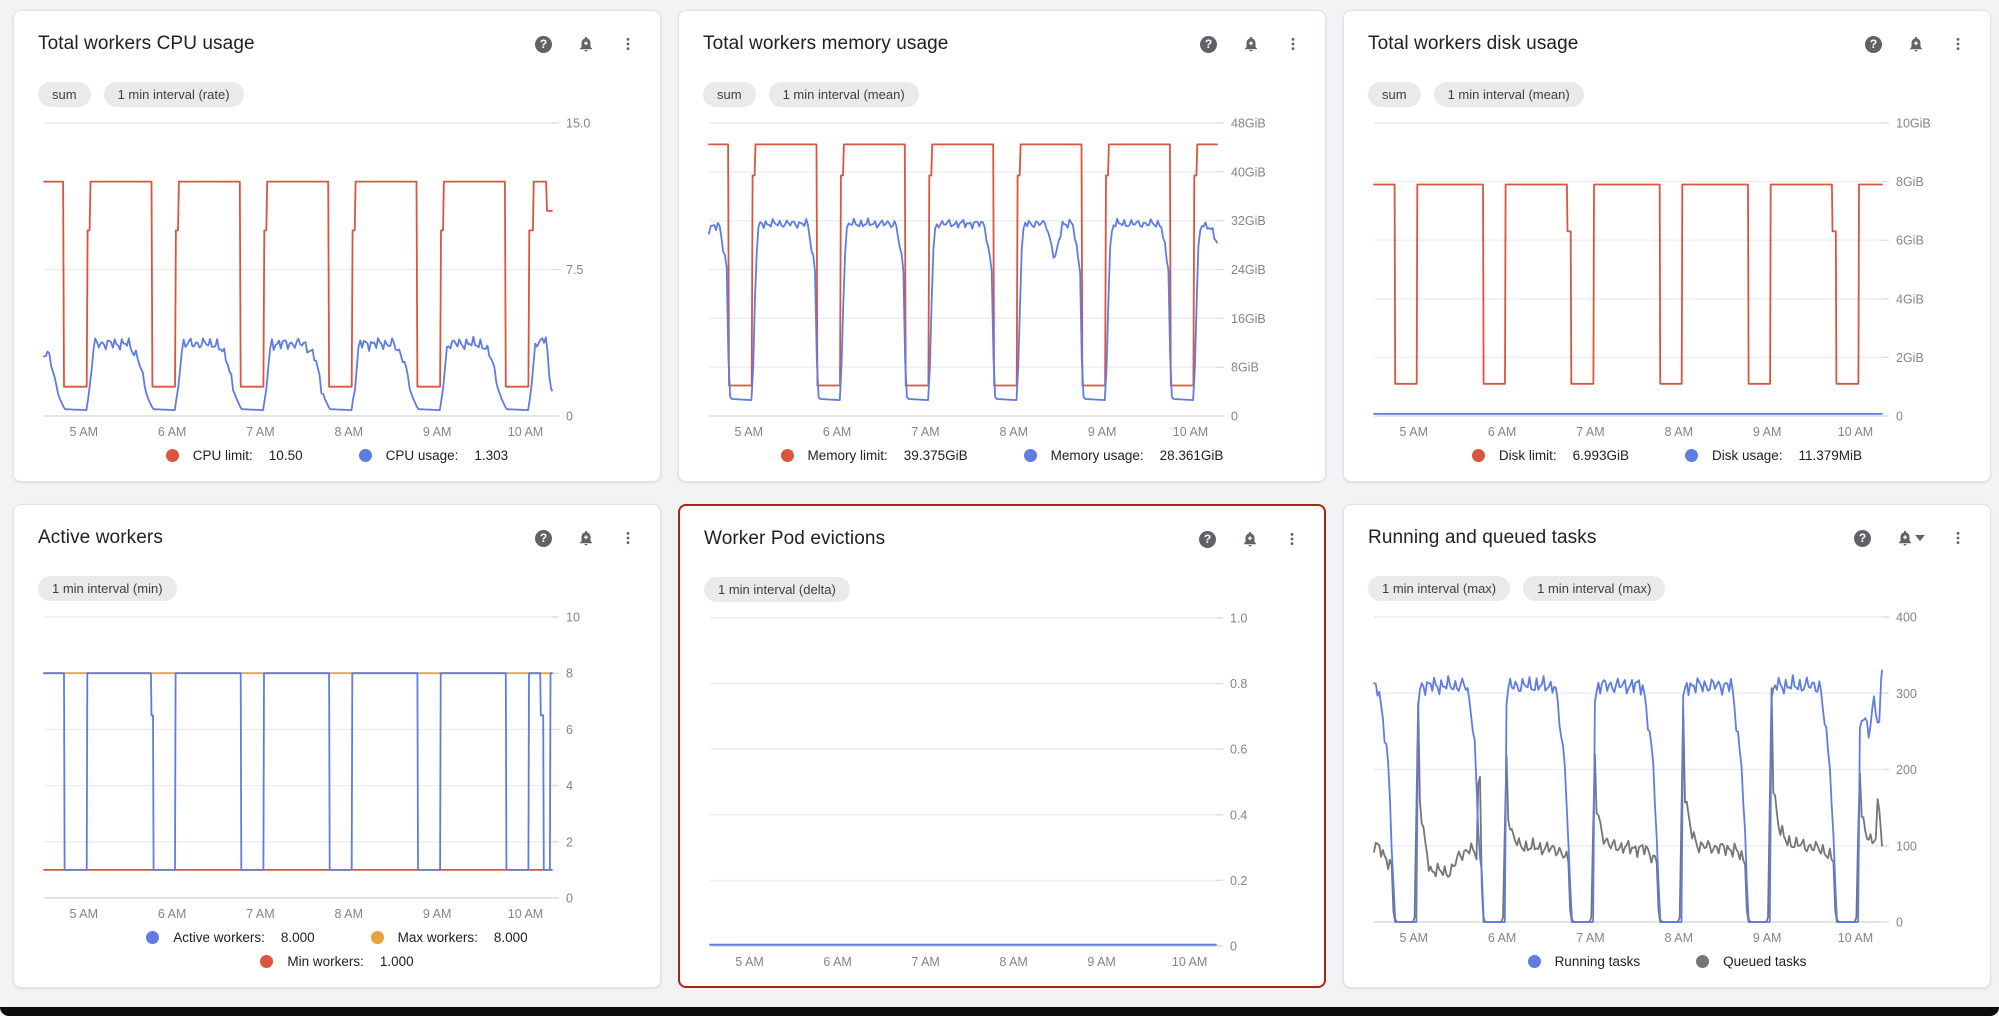  Describe the element at coordinates (1751, 961) in the screenshot. I see `legend-item: Queued tasks` at that location.